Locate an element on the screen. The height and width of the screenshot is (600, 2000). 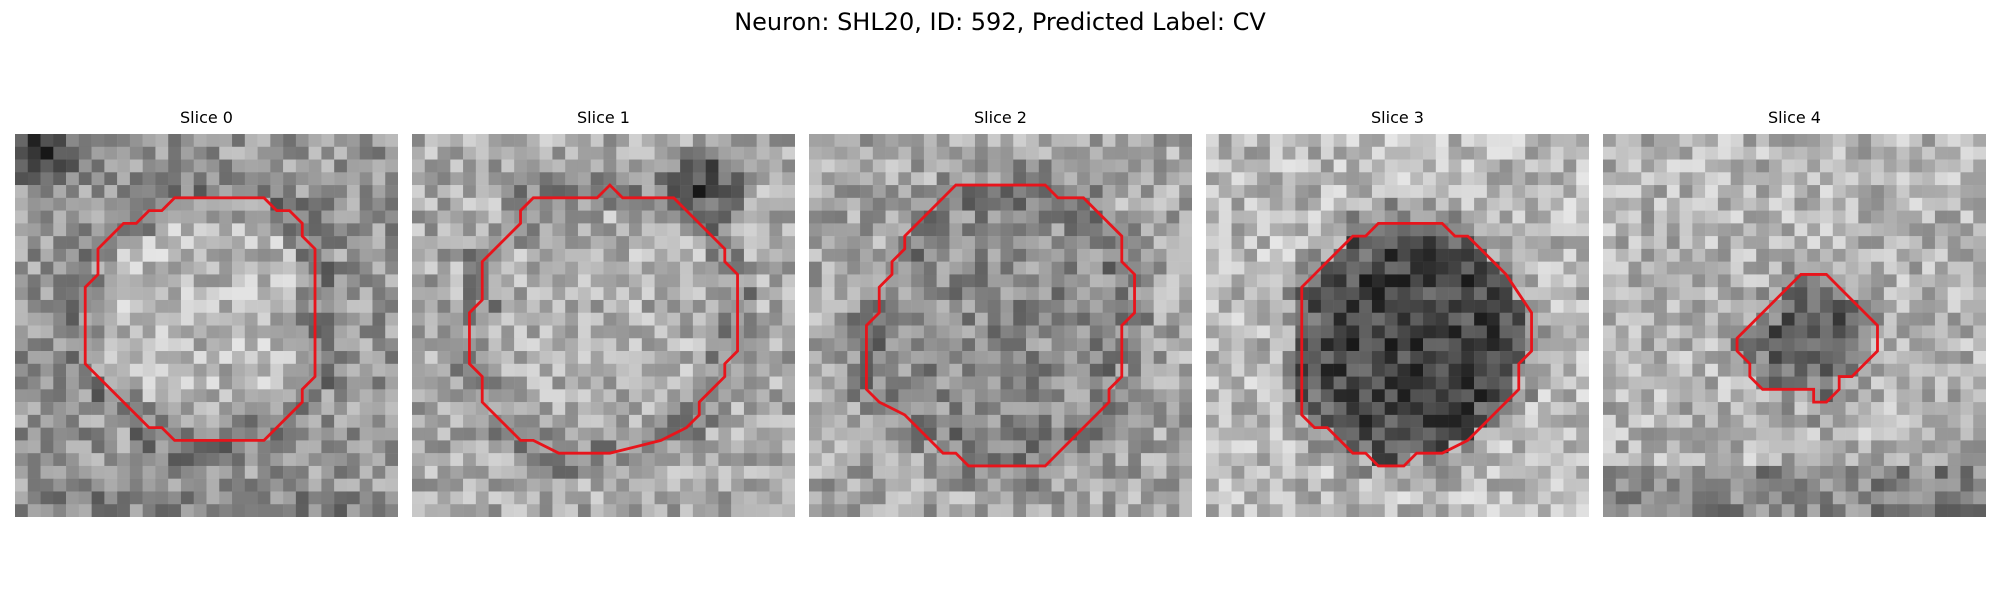
slice-panel-3: Slice 3 is located at coordinates (1397, 313).